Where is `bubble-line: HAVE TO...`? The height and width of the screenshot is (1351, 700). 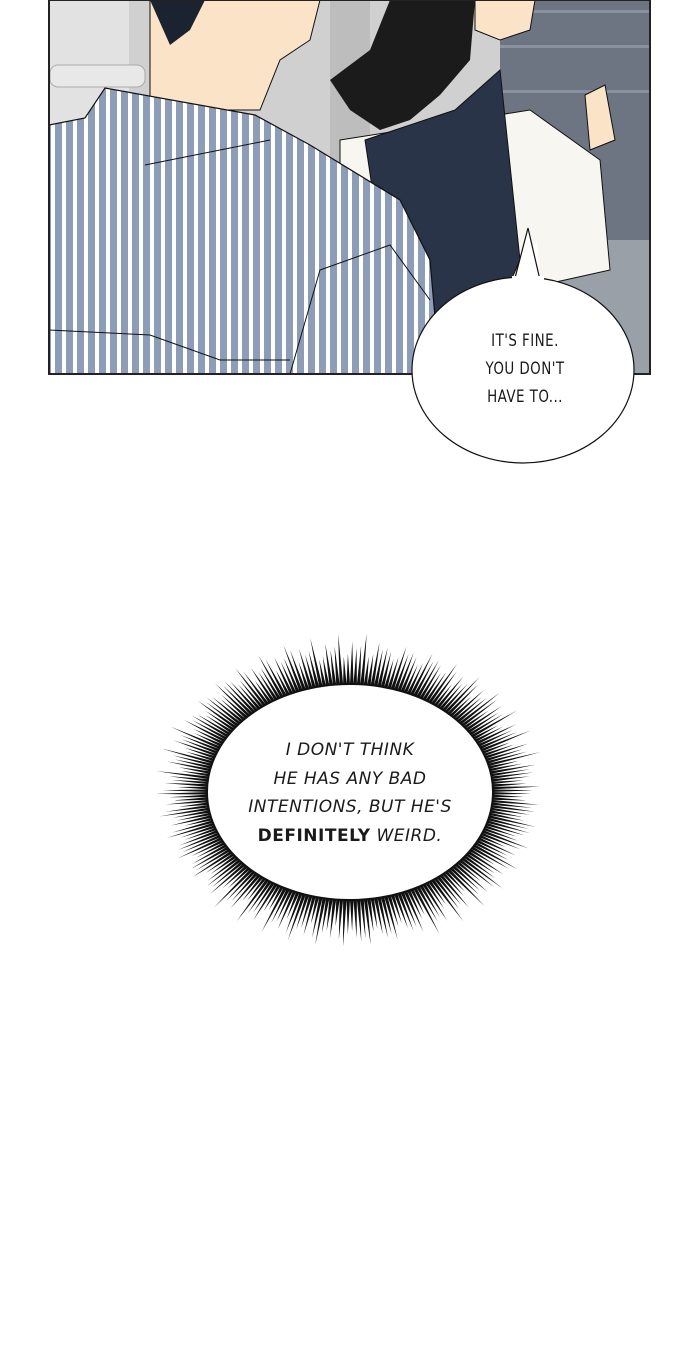
bubble-line: HAVE TO... is located at coordinates (525, 397).